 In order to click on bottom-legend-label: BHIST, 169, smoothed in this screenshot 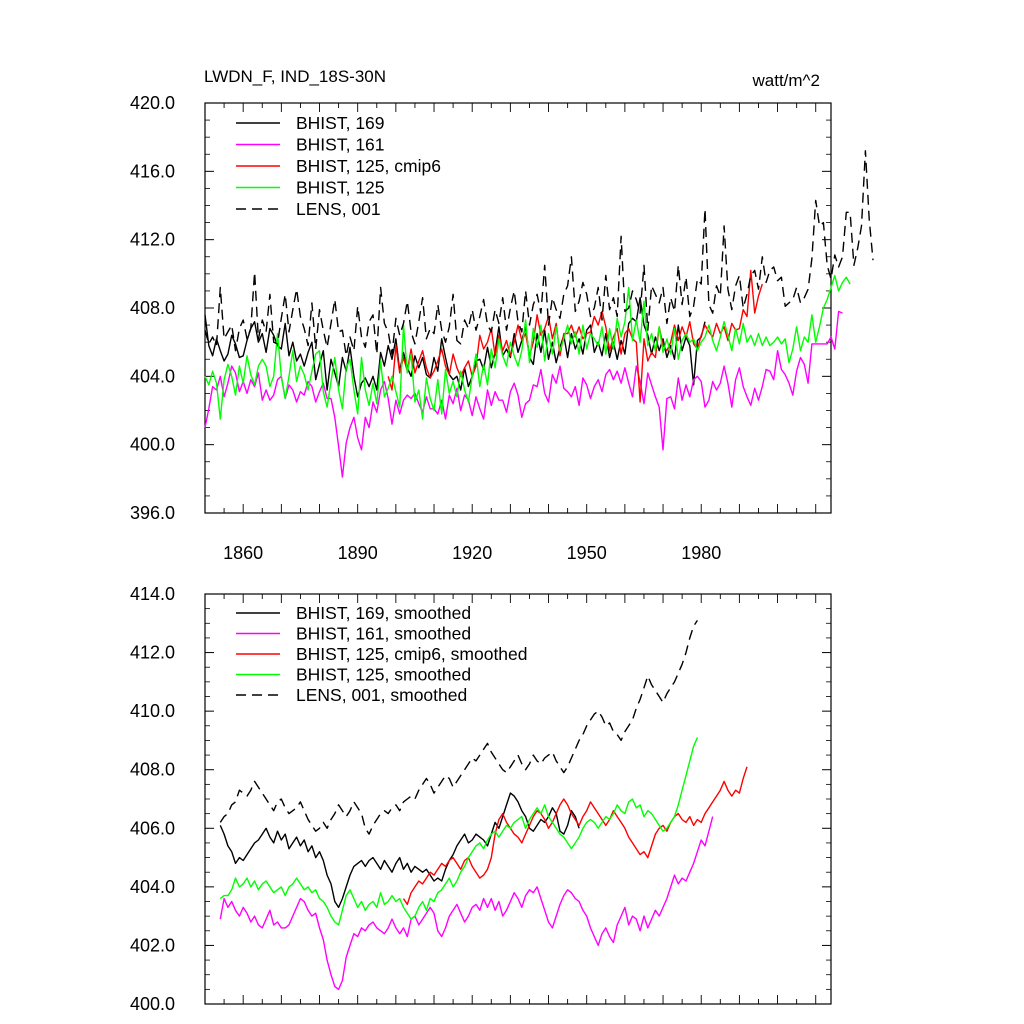, I will do `click(383, 613)`.